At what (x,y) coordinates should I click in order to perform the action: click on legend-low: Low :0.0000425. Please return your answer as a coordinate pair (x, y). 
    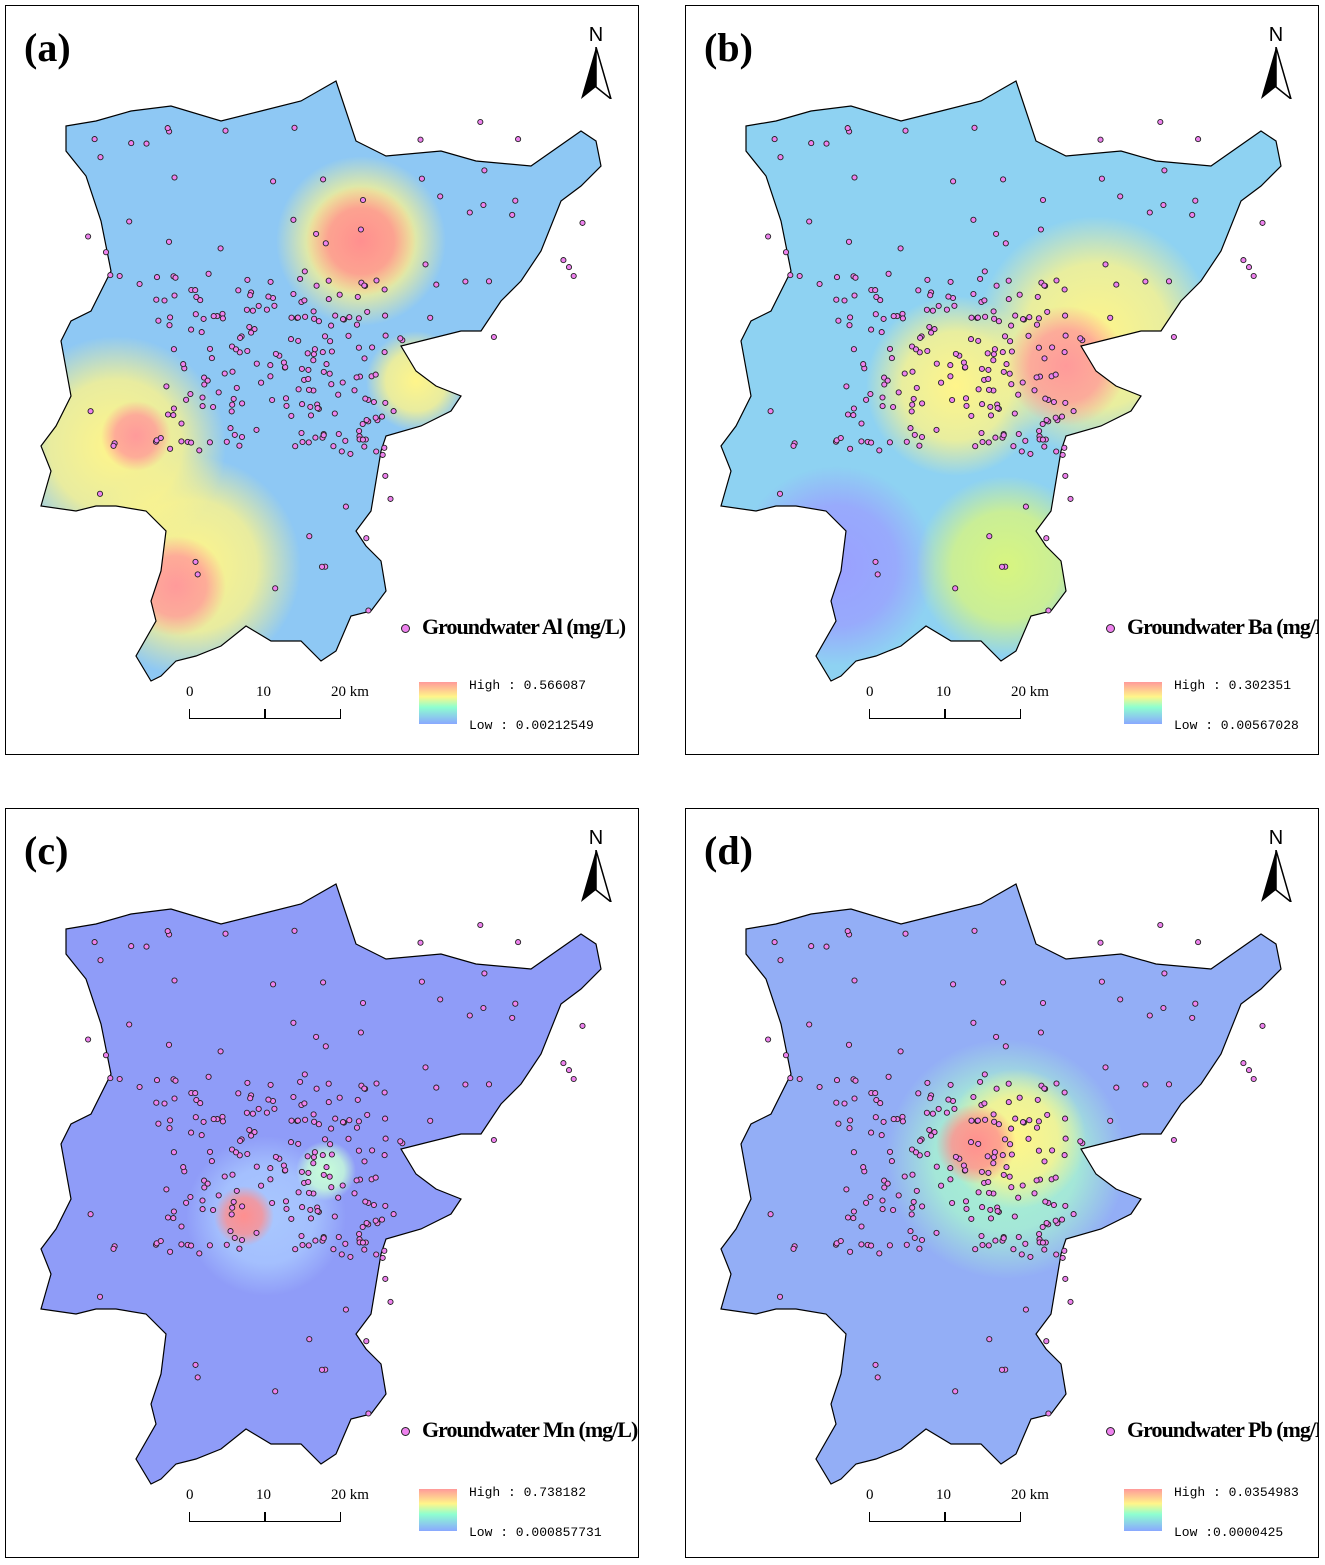
    Looking at the image, I should click on (1229, 1532).